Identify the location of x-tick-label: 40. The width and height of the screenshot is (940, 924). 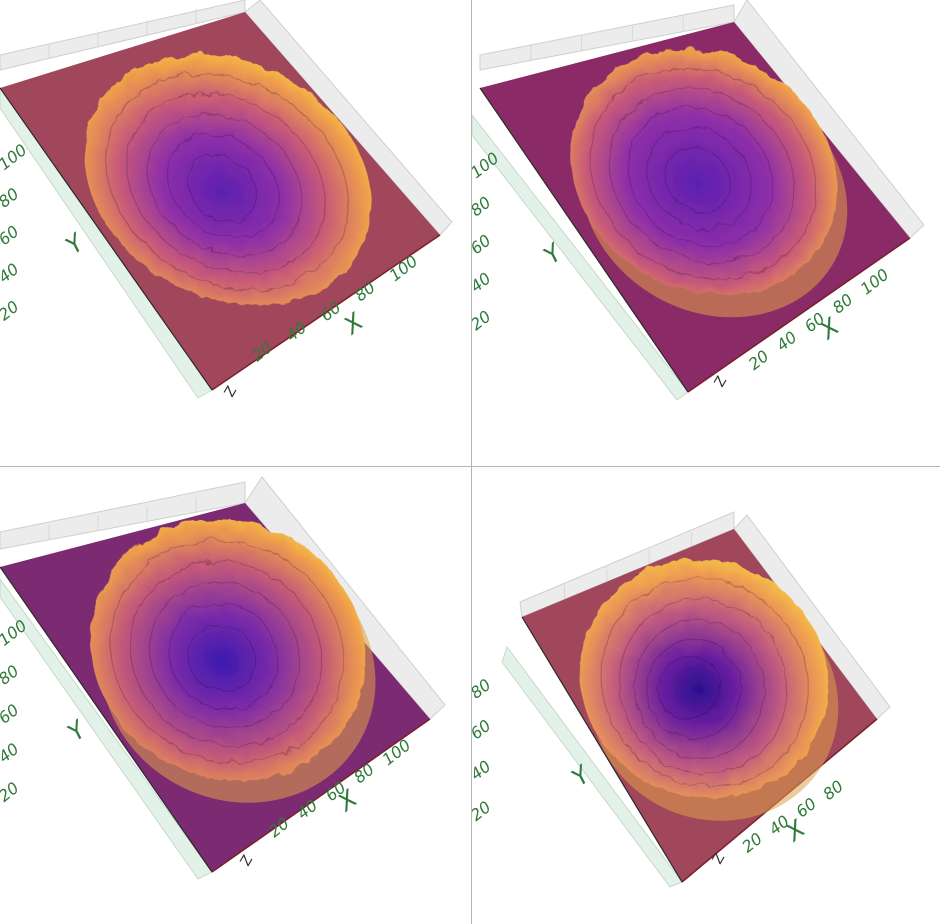
(787, 341).